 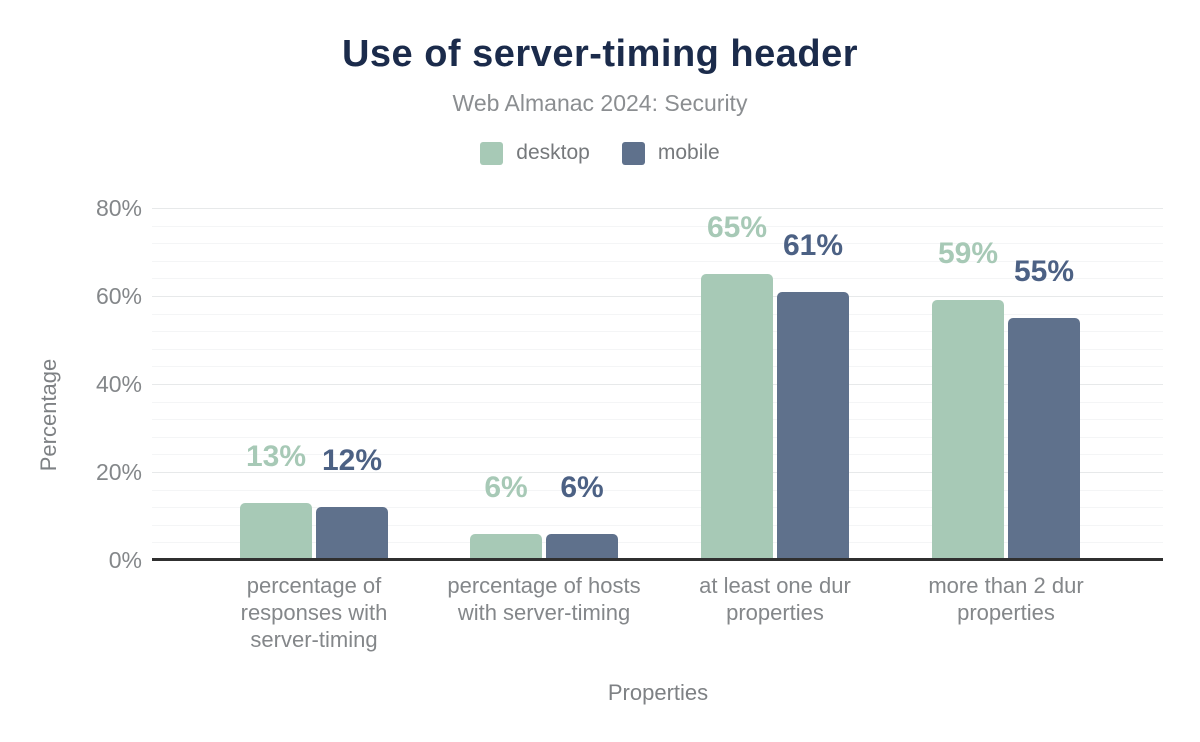 What do you see at coordinates (775, 599) in the screenshot?
I see `category-label-2: at least one dur properties` at bounding box center [775, 599].